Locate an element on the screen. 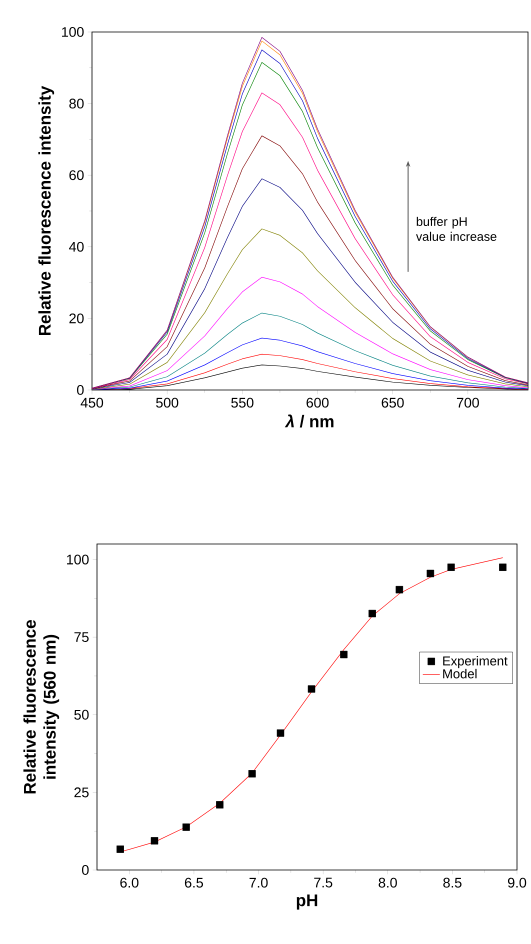  y-tick-label: 25 is located at coordinates (81, 792).